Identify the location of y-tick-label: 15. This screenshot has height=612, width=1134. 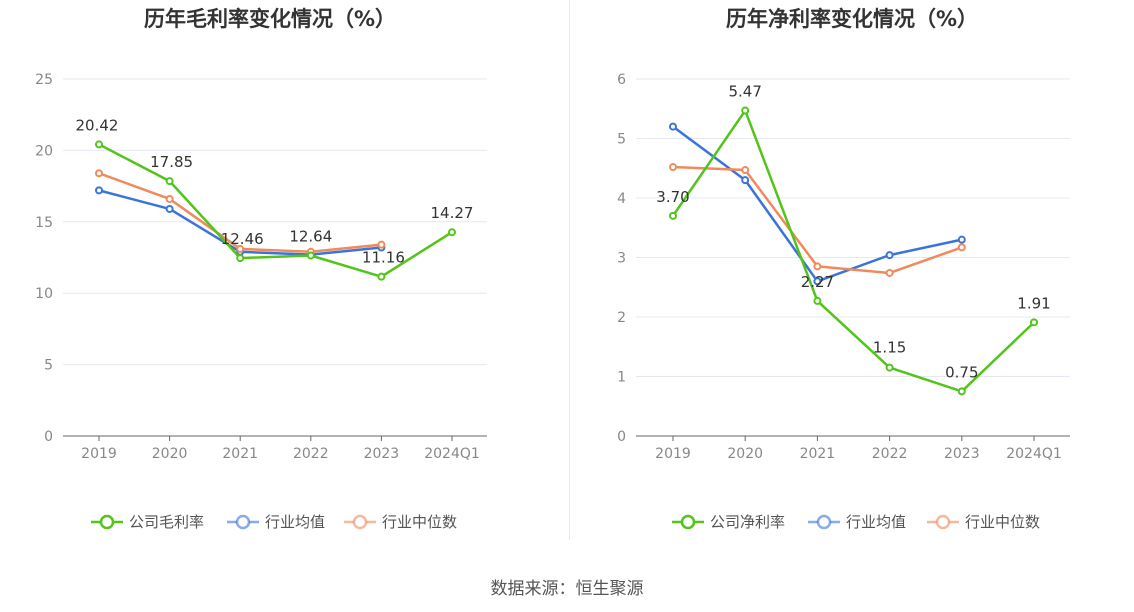
(44, 223).